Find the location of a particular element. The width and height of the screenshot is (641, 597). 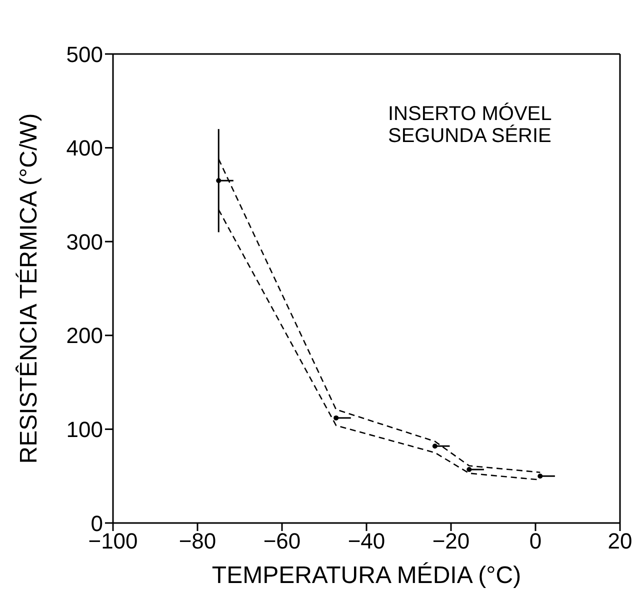

x-tick-label: −60 is located at coordinates (282, 541).